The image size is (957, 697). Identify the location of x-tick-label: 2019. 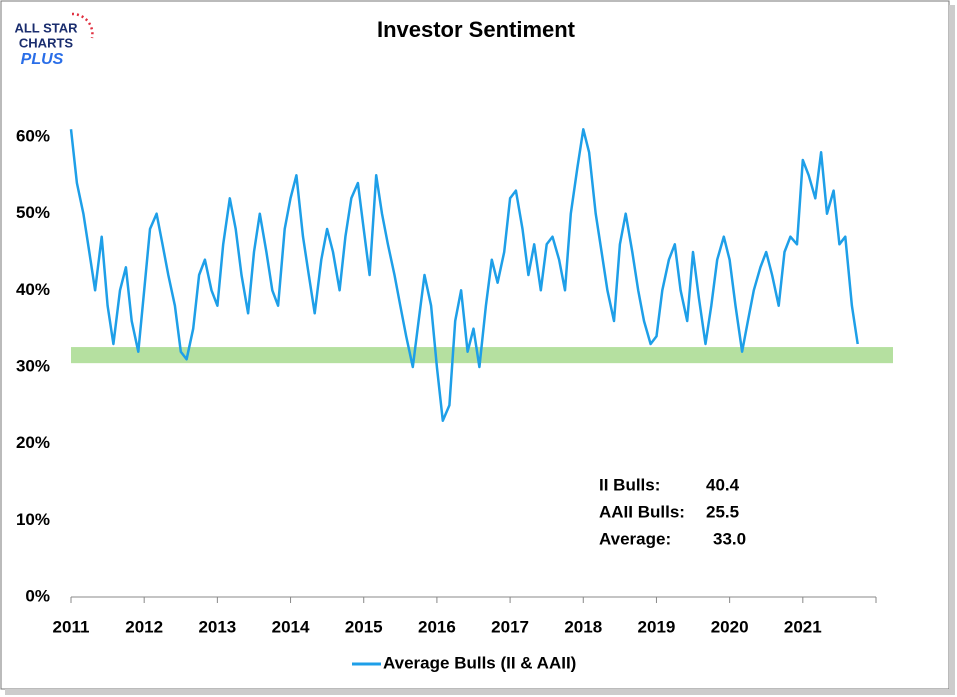
(657, 626).